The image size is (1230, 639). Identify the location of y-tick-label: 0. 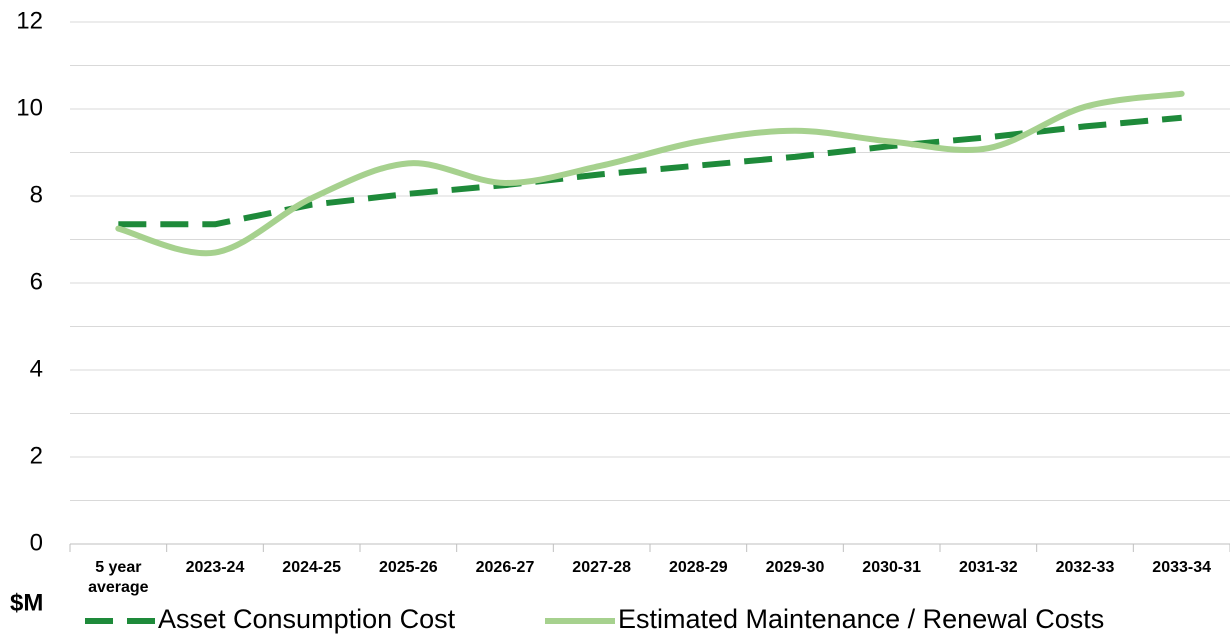
(36, 542).